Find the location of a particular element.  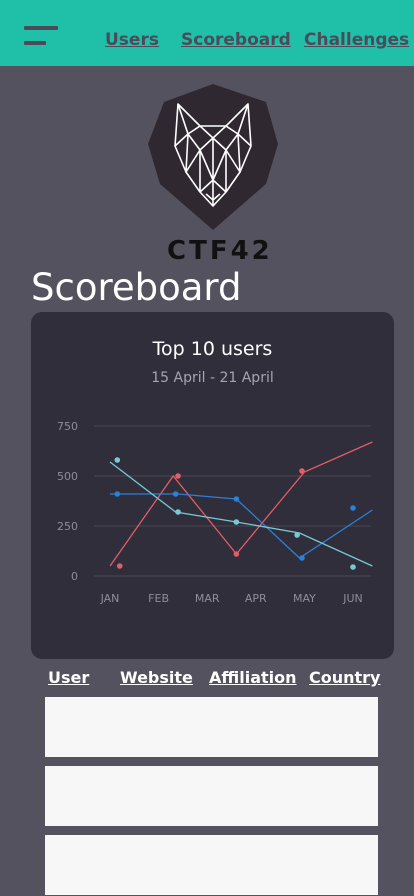

x-tick-label: JAN is located at coordinates (110, 598).